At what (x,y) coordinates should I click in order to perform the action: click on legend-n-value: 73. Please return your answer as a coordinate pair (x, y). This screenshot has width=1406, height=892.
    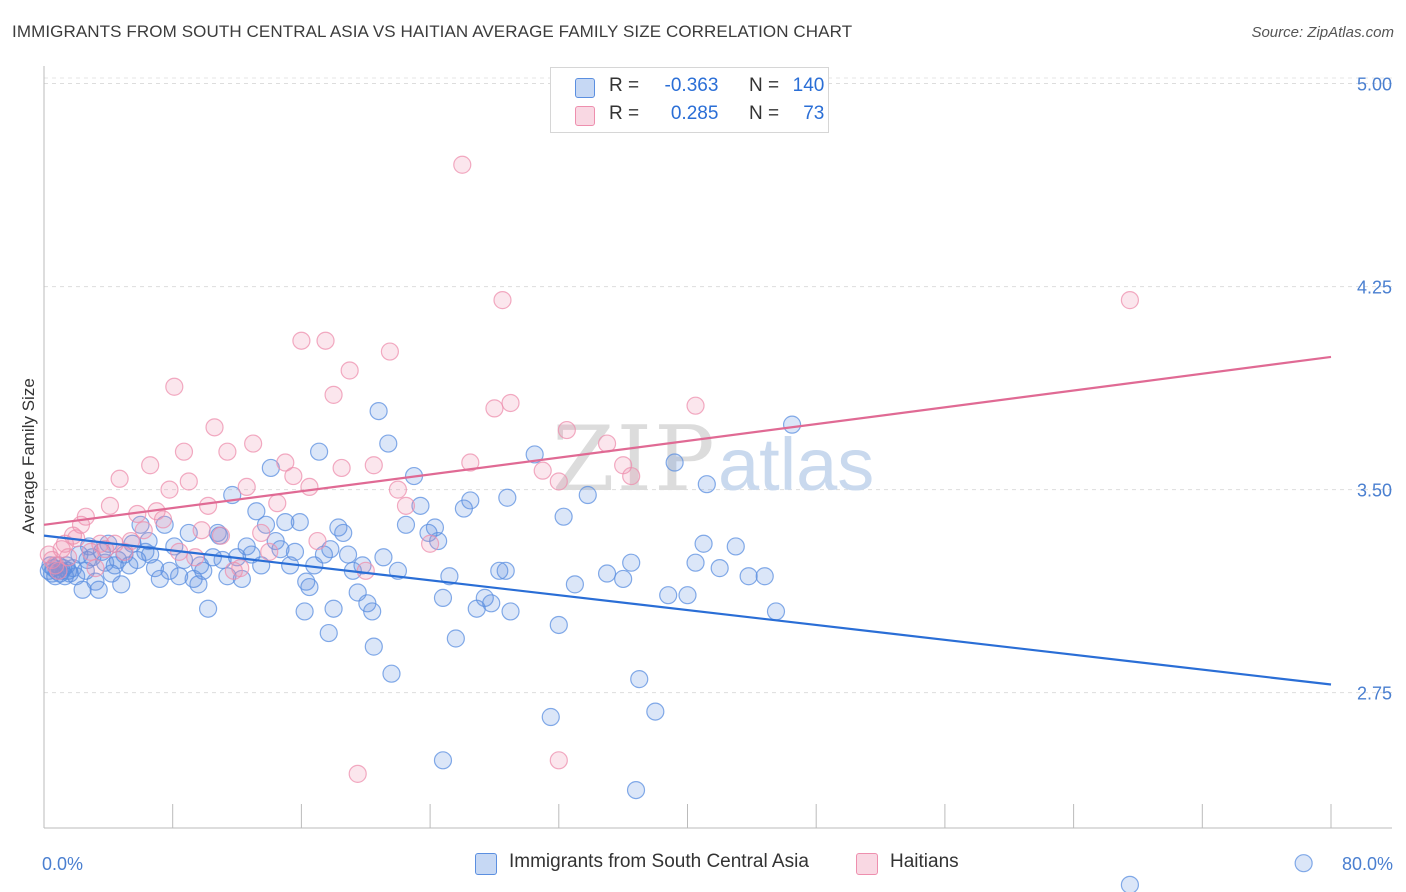
    Looking at the image, I should click on (814, 113).